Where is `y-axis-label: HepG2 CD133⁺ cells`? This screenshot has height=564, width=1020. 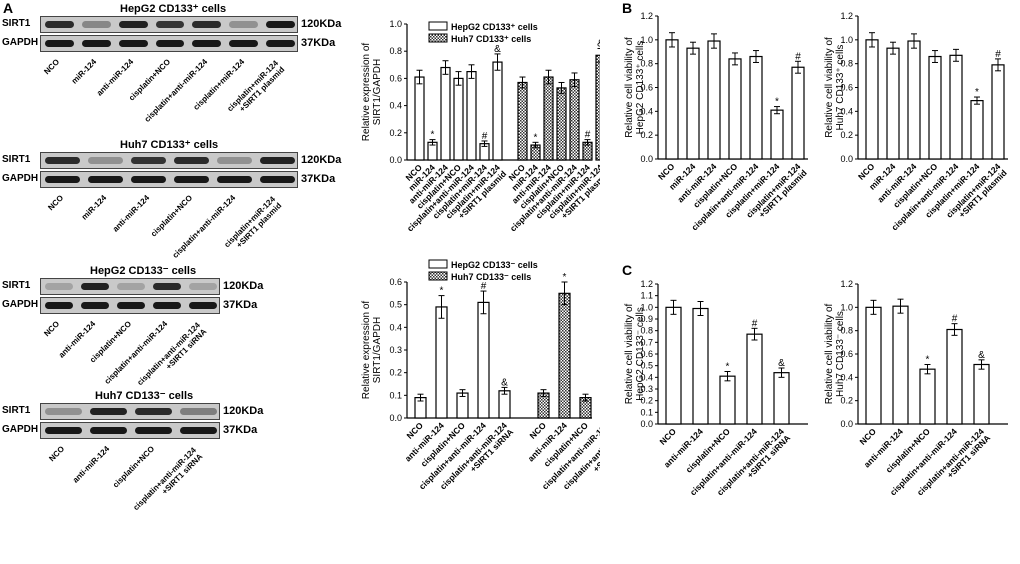
y-axis-label: HepG2 CD133⁺ cells is located at coordinates (640, 88).